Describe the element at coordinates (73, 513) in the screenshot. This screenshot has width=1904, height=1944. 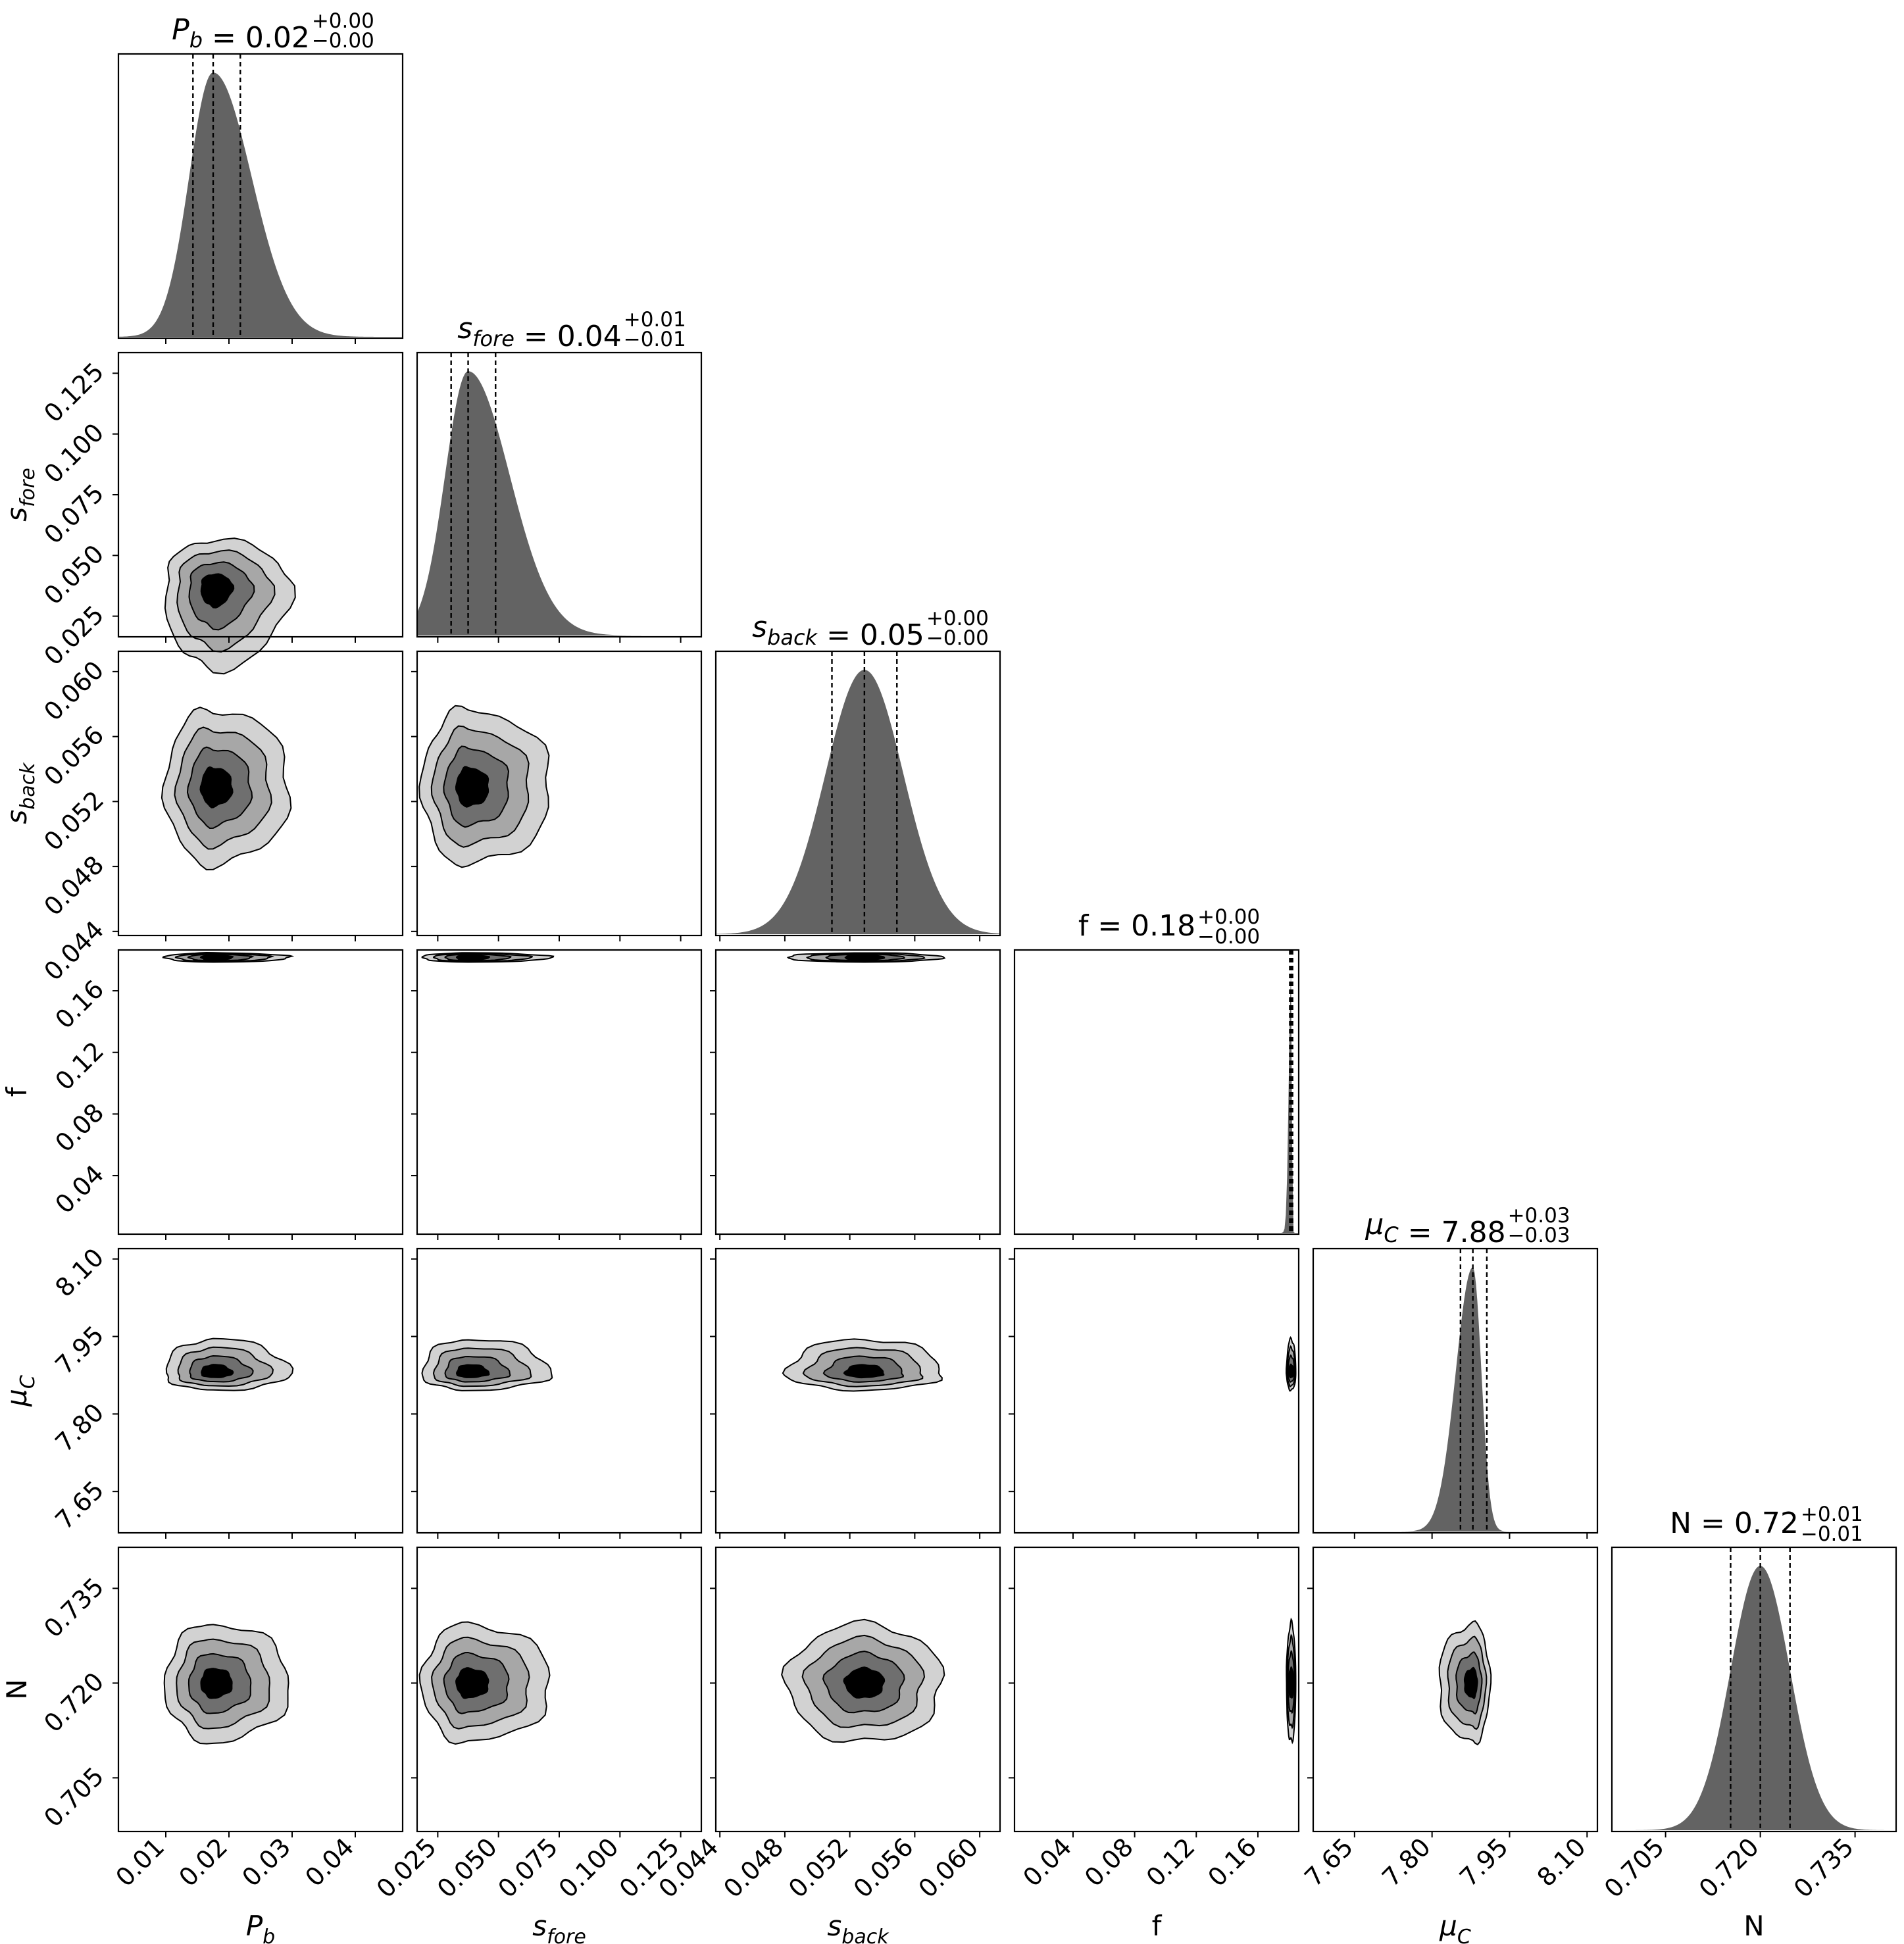
I see `y-tick-label-sfore: 0.075` at that location.